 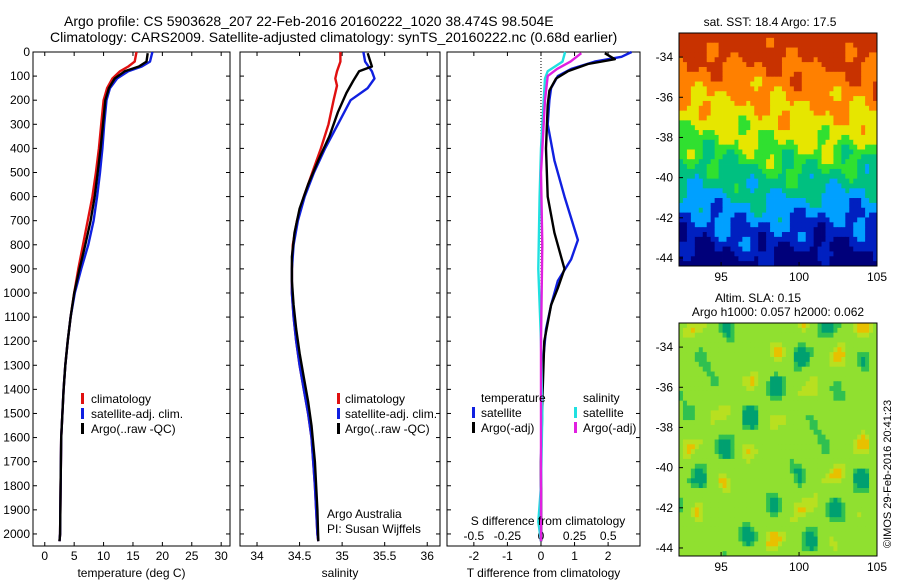 What do you see at coordinates (121, 399) in the screenshot?
I see `legend-label-climatology: climatology` at bounding box center [121, 399].